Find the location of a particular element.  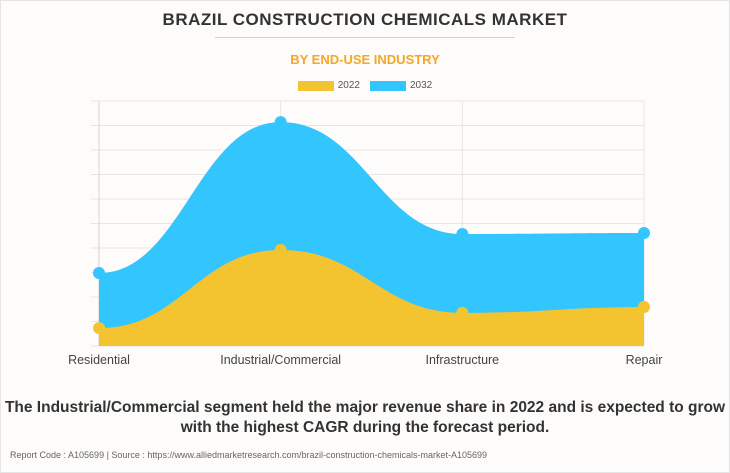

x-tick-label: Infrastructure is located at coordinates (463, 360).